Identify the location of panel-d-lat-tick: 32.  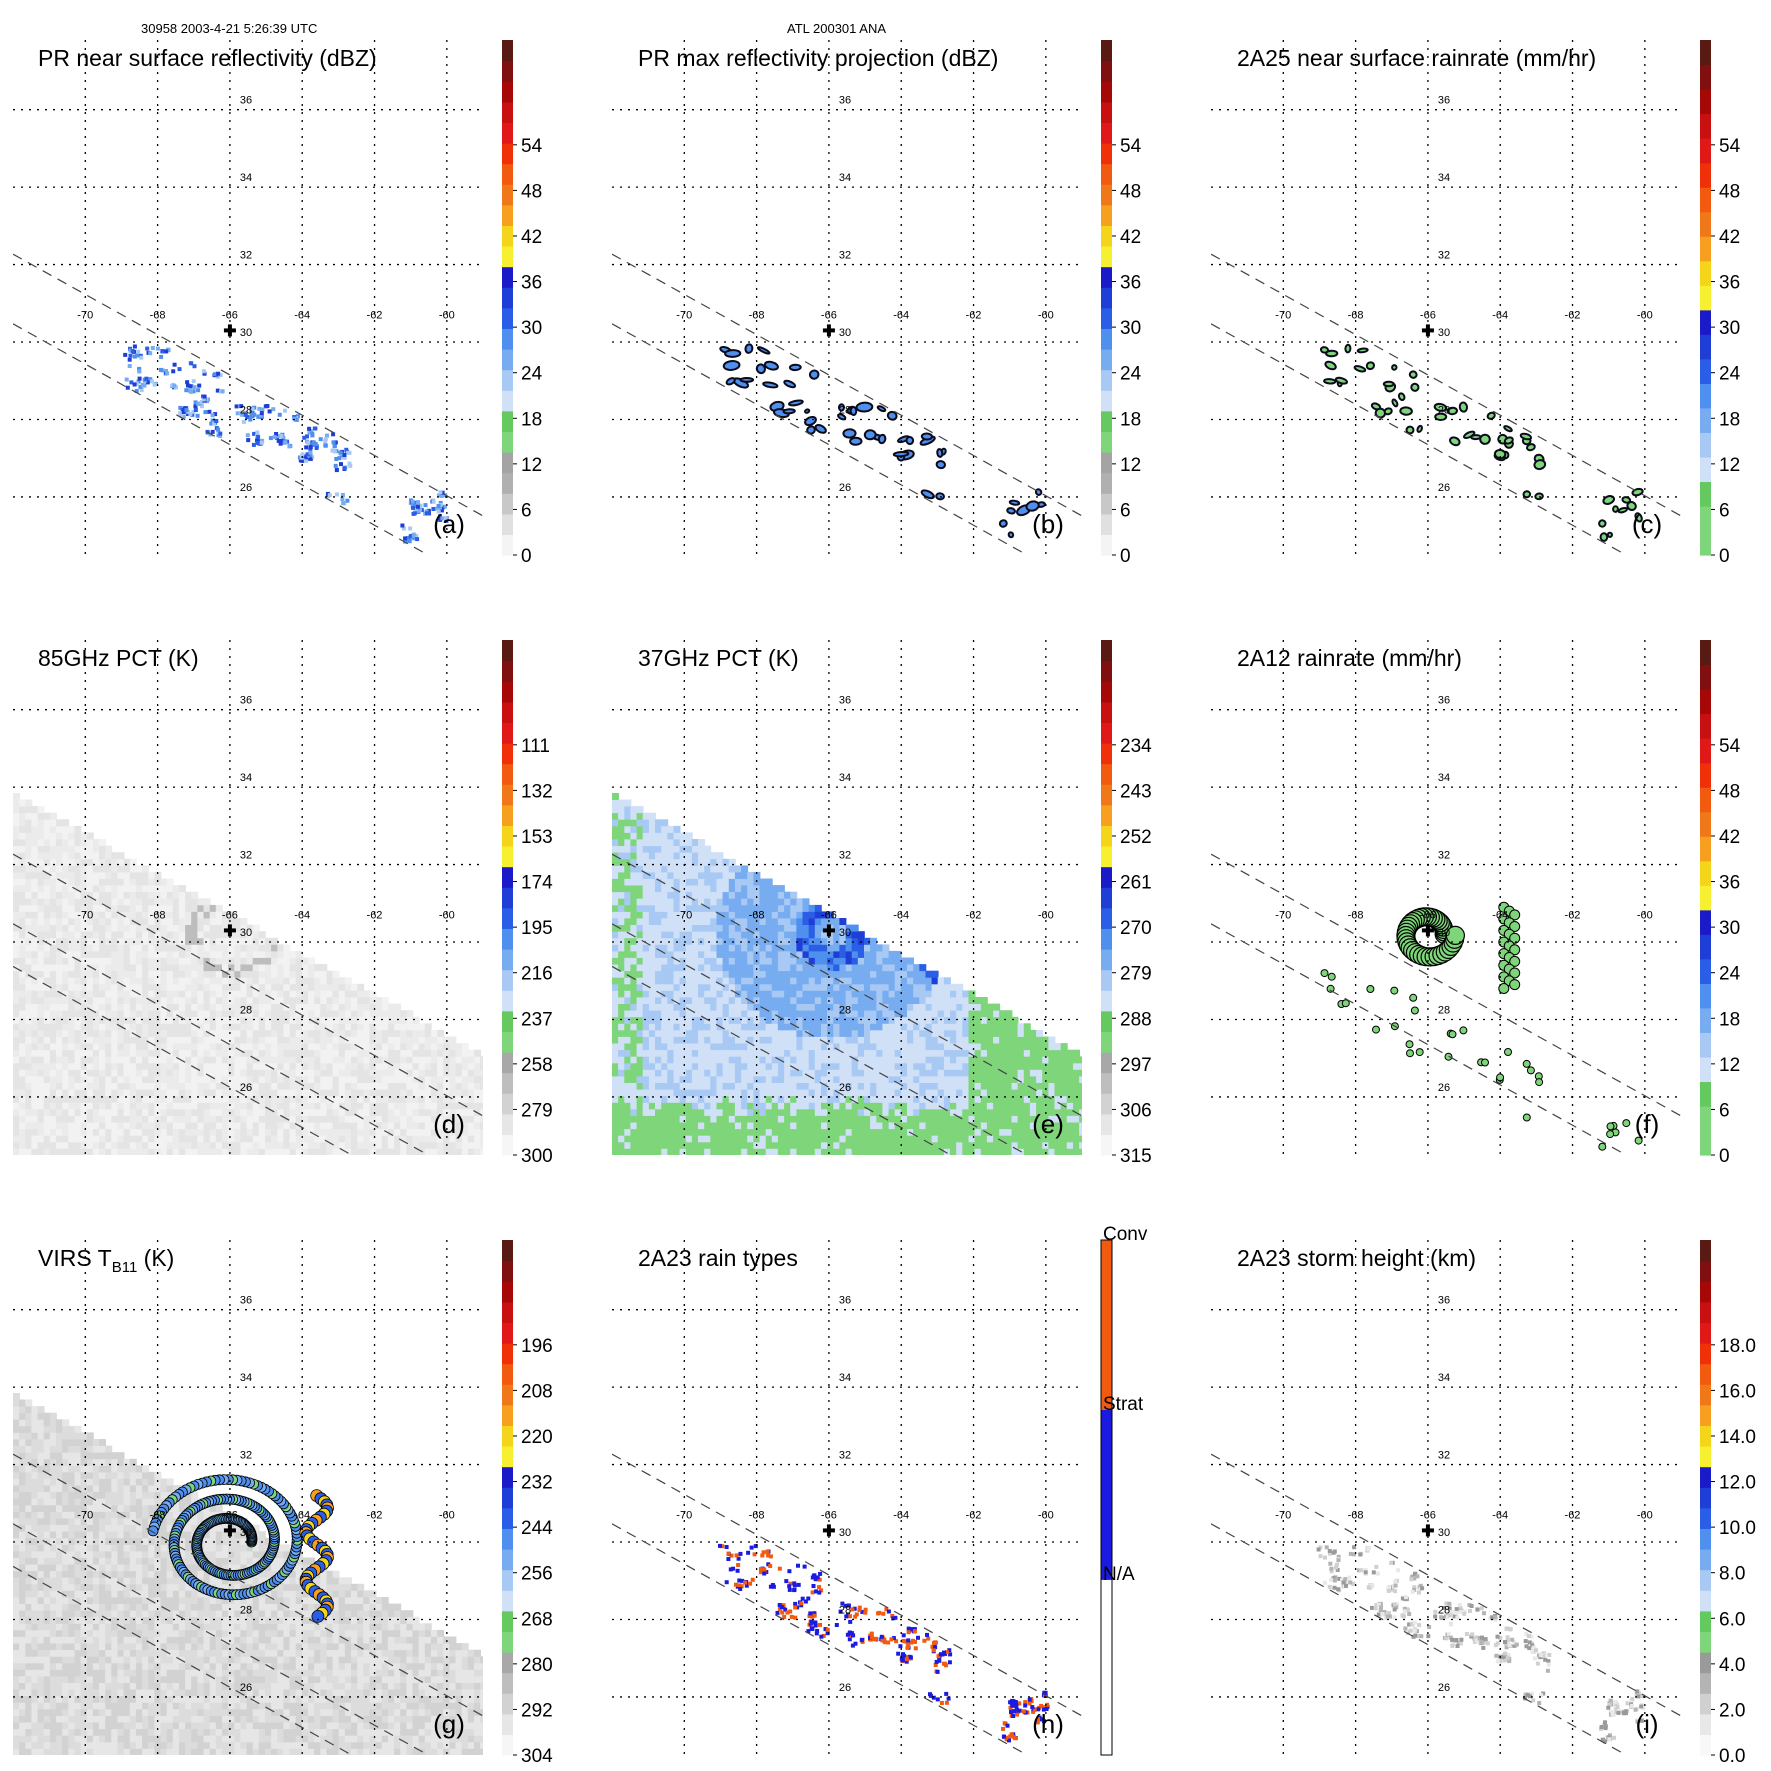
(246, 856).